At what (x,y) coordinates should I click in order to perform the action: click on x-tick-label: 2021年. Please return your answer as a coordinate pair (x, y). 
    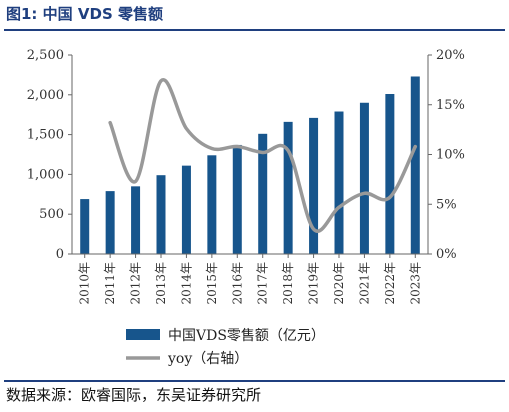
    Looking at the image, I should click on (364, 283).